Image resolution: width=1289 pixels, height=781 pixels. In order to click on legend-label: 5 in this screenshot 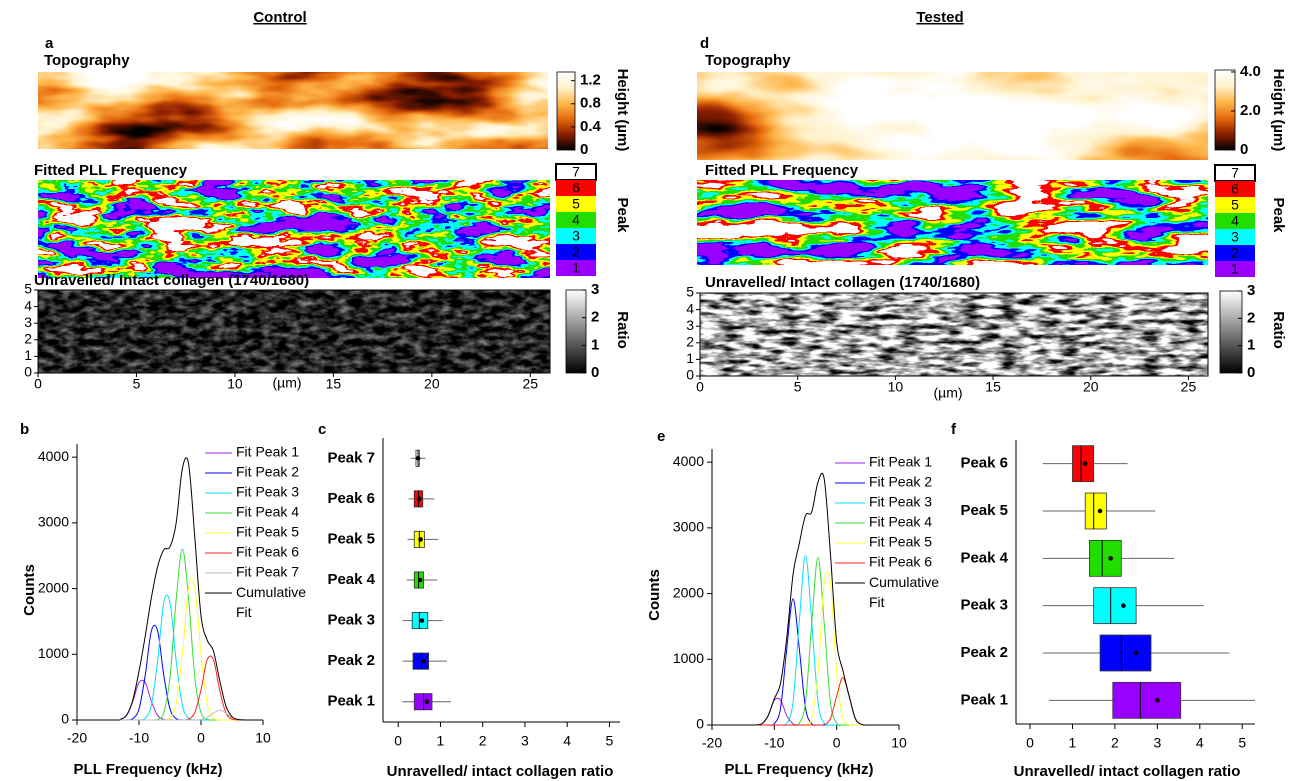, I will do `click(1235, 205)`.